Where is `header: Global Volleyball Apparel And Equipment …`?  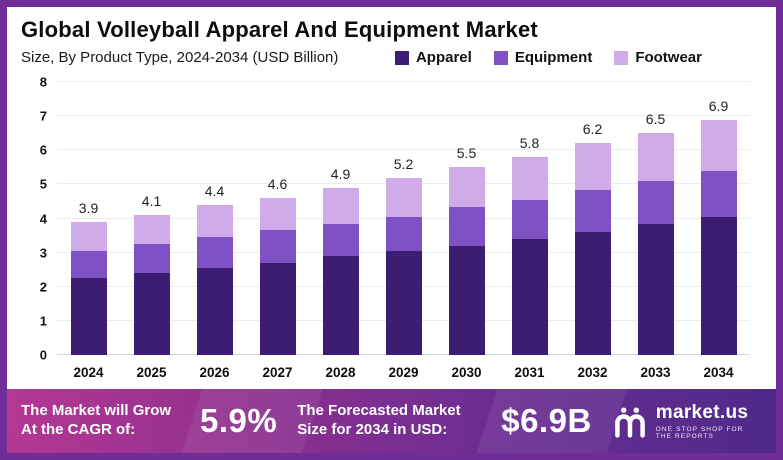
header: Global Volleyball Apparel And Equipment … is located at coordinates (391, 37).